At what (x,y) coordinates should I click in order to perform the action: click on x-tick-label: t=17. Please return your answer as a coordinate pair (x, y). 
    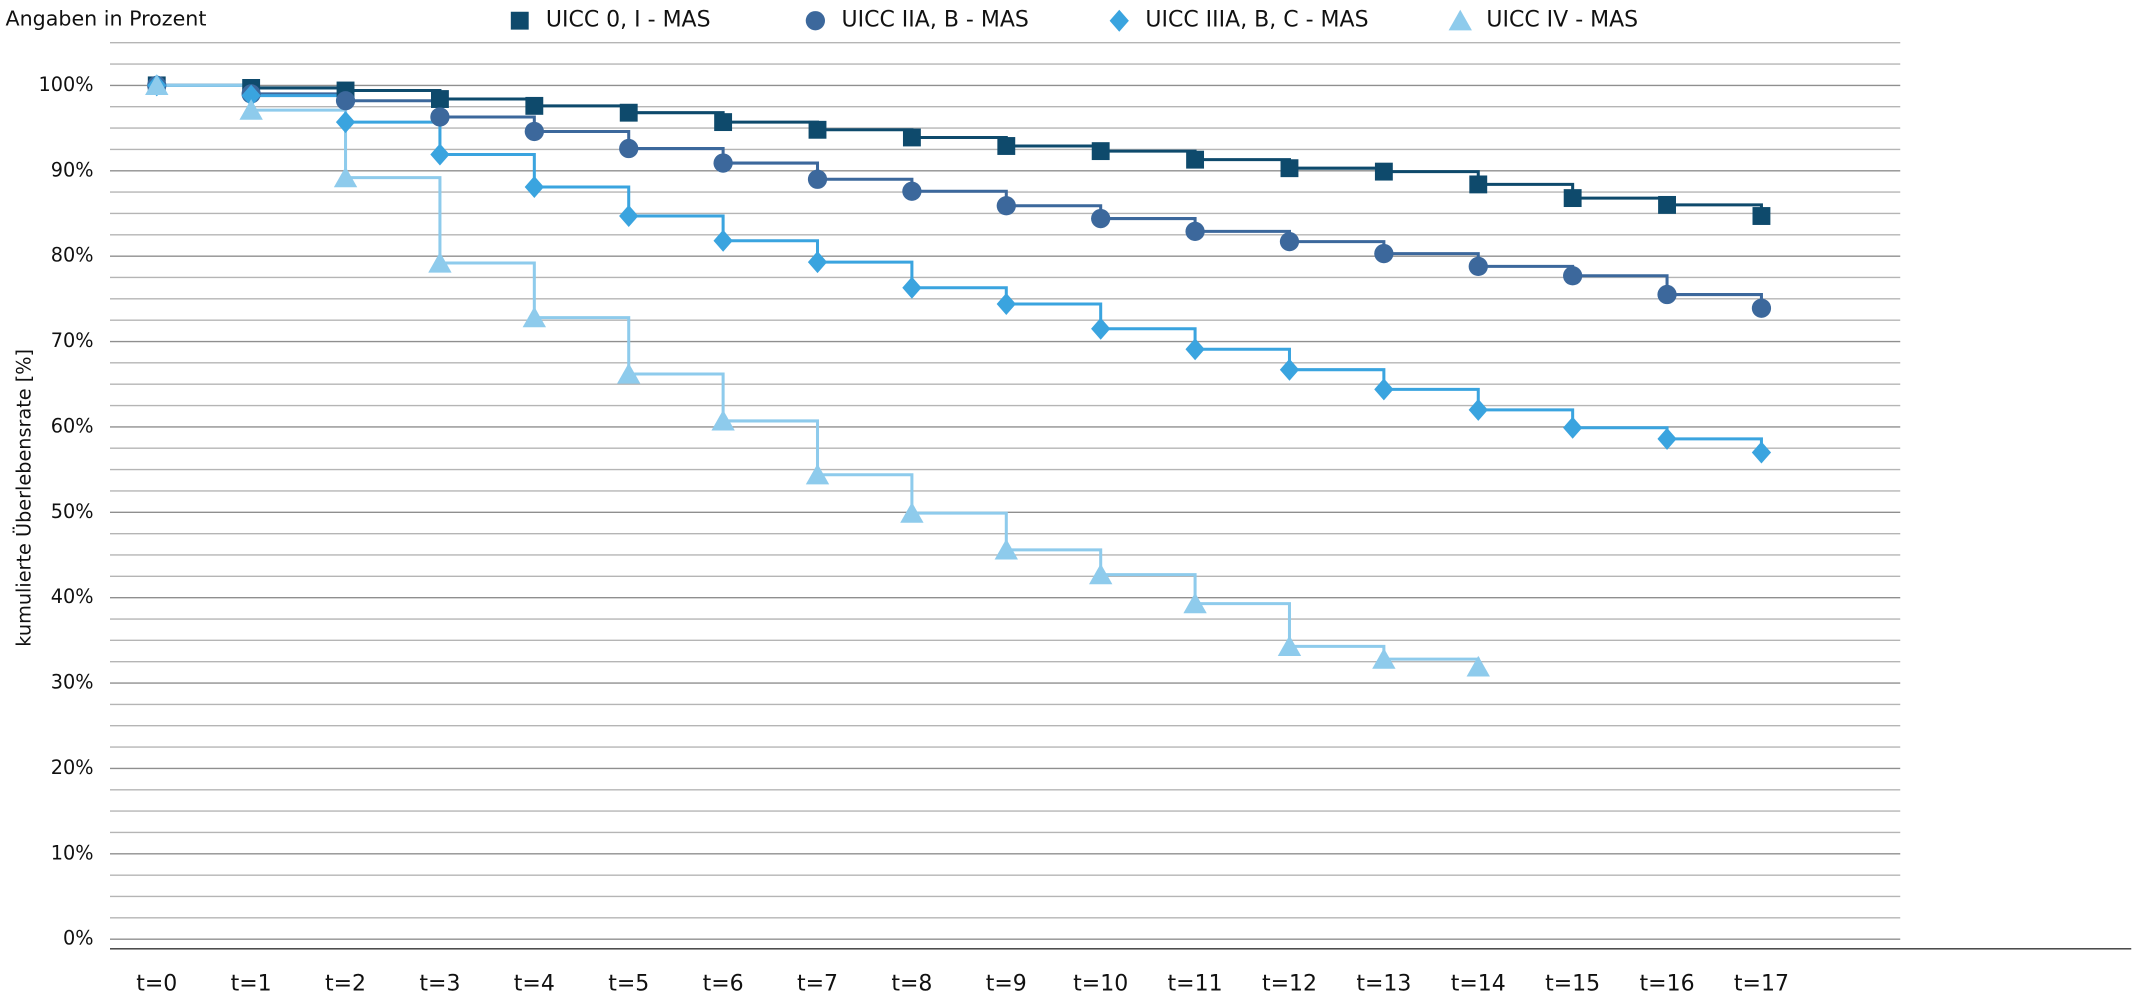
    Looking at the image, I should click on (1761, 984).